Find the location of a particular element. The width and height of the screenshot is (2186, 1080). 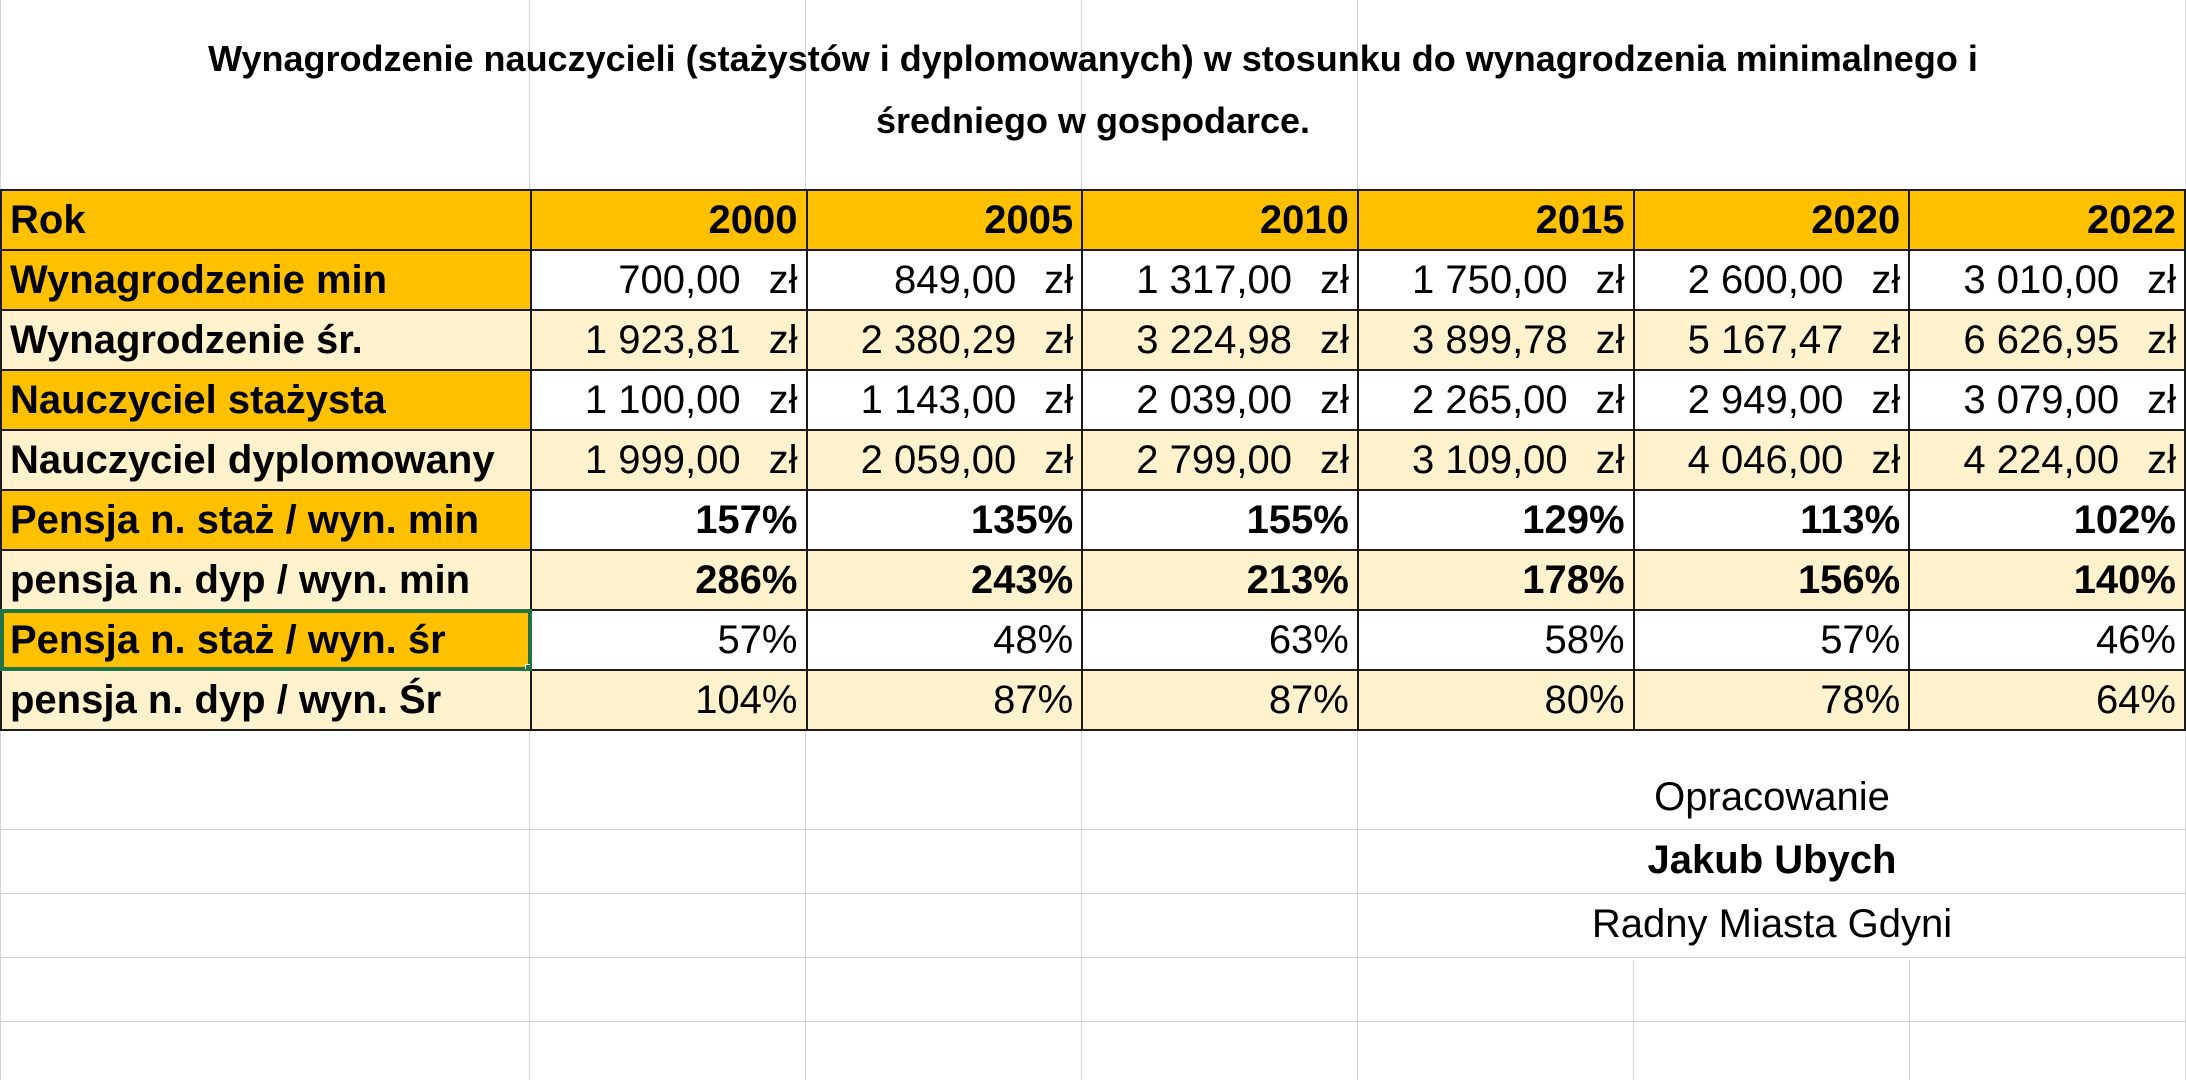

money-cell: 1 923,81 zł is located at coordinates (668, 340).